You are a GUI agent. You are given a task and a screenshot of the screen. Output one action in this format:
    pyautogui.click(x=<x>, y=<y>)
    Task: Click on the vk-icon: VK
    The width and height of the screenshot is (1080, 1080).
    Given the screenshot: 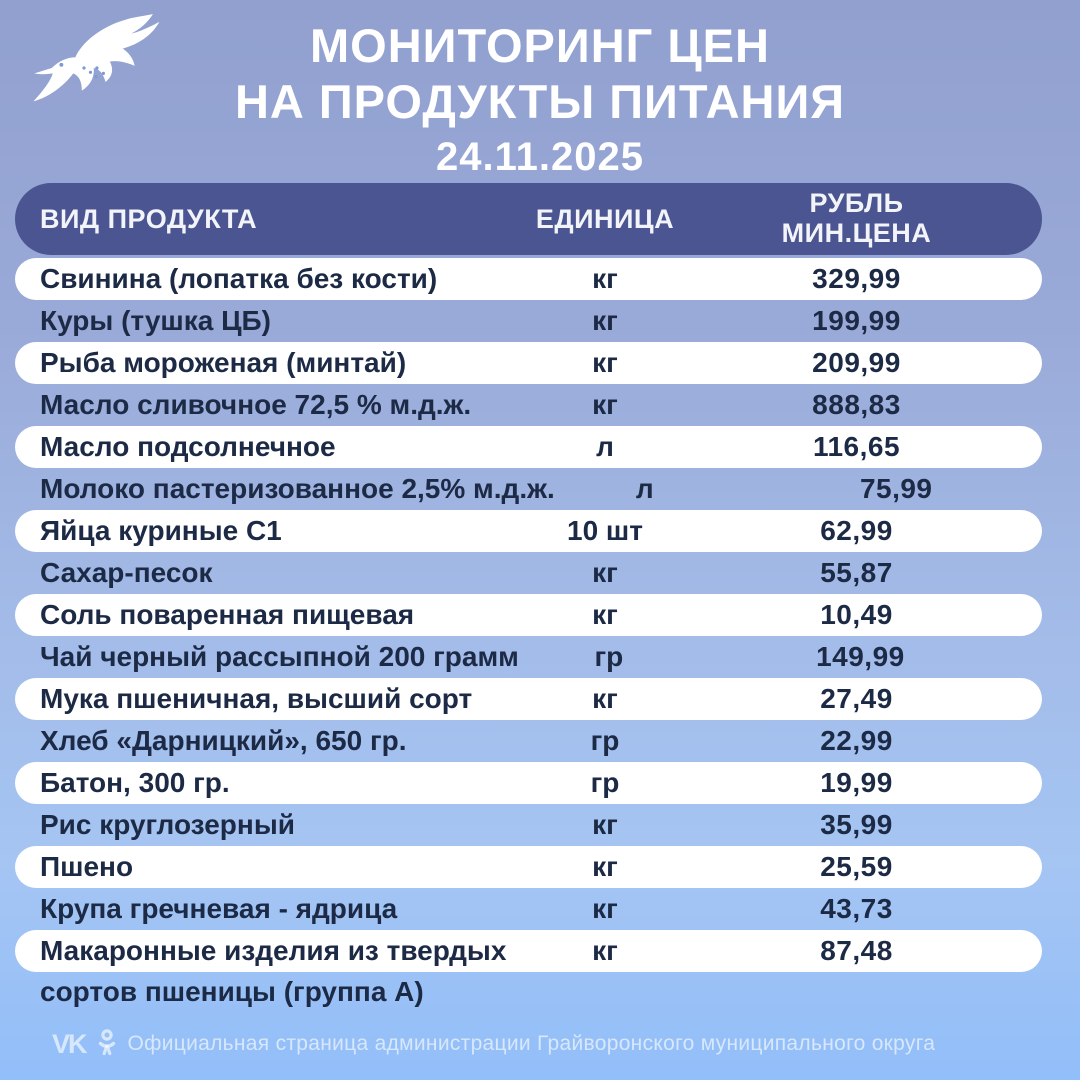 What is the action you would take?
    pyautogui.click(x=69, y=1043)
    